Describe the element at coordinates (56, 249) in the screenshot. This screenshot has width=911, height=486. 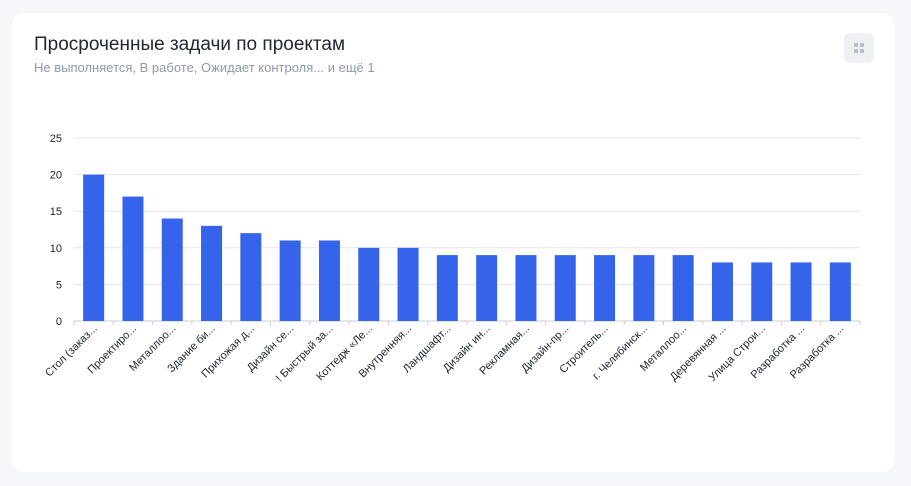
I see `y-tick-label: 10` at that location.